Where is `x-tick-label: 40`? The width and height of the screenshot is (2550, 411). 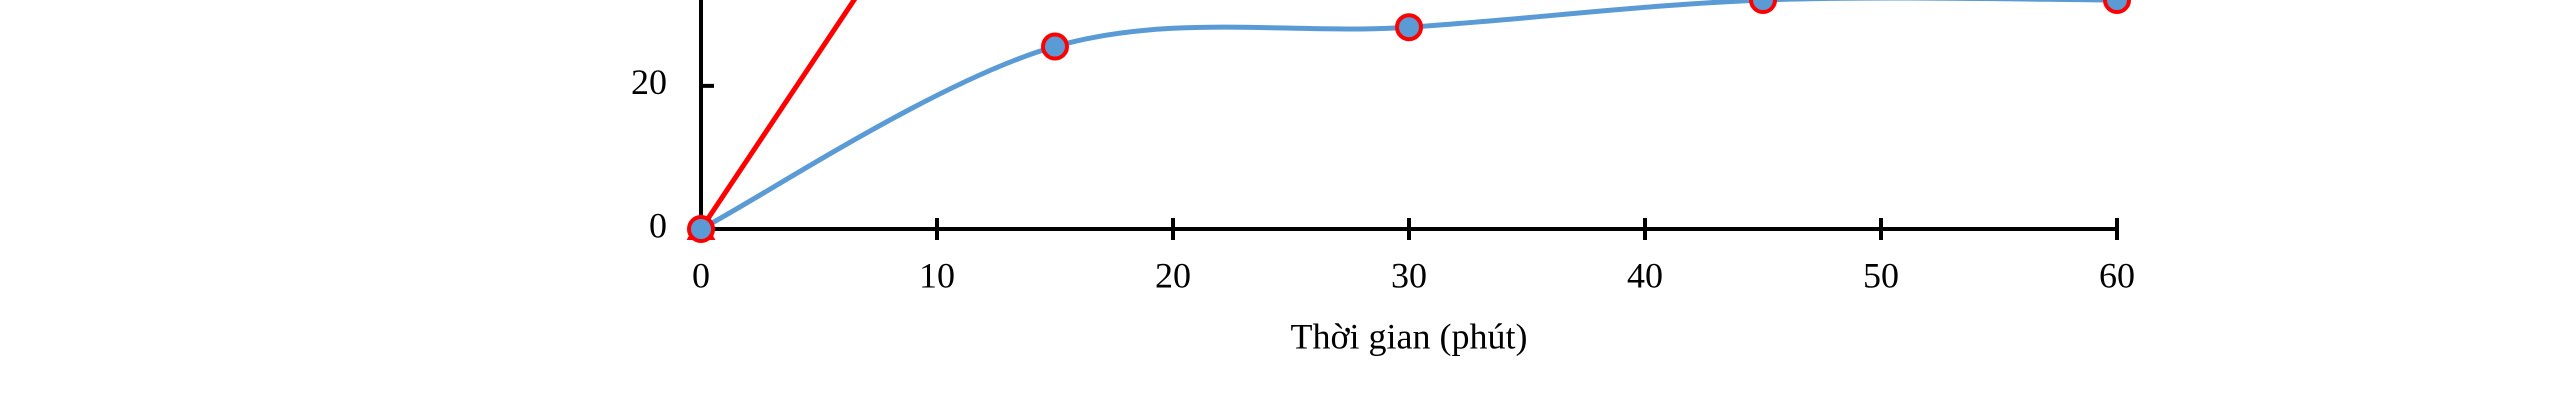 x-tick-label: 40 is located at coordinates (1645, 275).